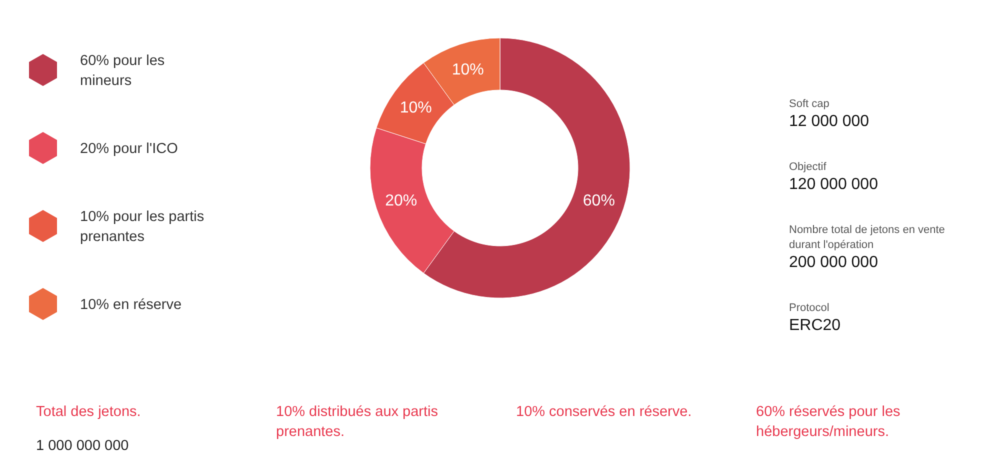 This screenshot has height=456, width=985. What do you see at coordinates (598, 201) in the screenshot?
I see `data-label: 60%` at bounding box center [598, 201].